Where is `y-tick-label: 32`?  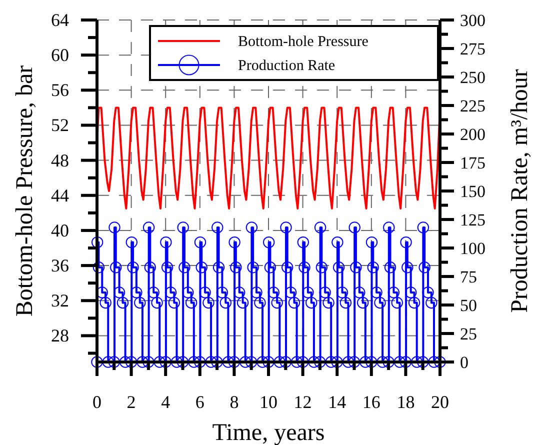 y-tick-label: 32 is located at coordinates (60, 300).